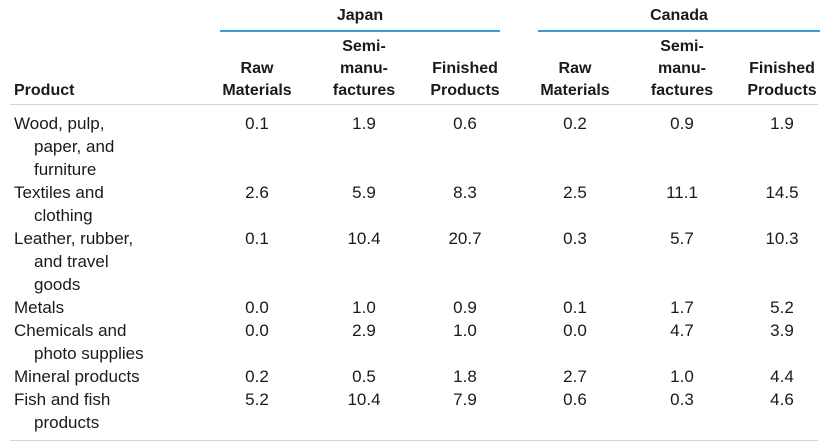  Describe the element at coordinates (102, 307) in the screenshot. I see `product-name: Metals` at that location.